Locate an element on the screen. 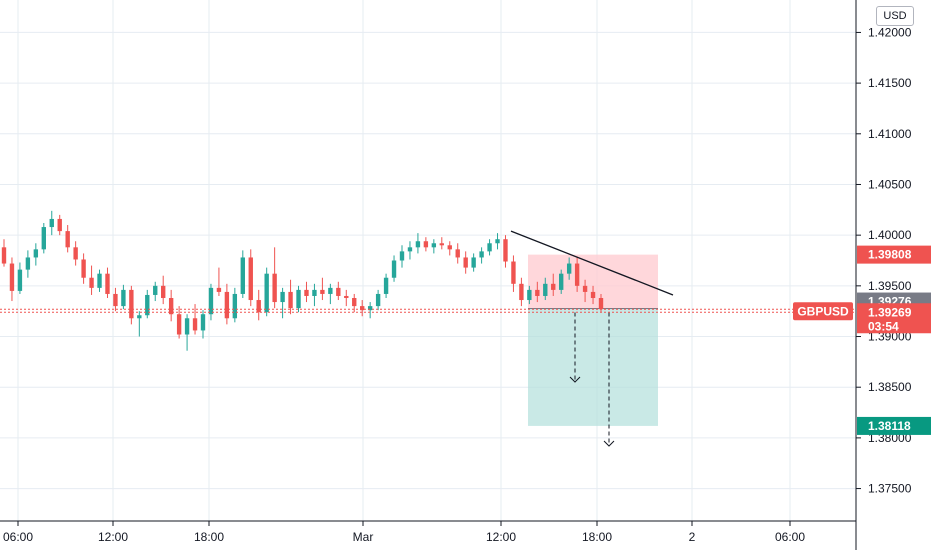 The width and height of the screenshot is (932, 550). x-tick-label: Mar is located at coordinates (363, 537).